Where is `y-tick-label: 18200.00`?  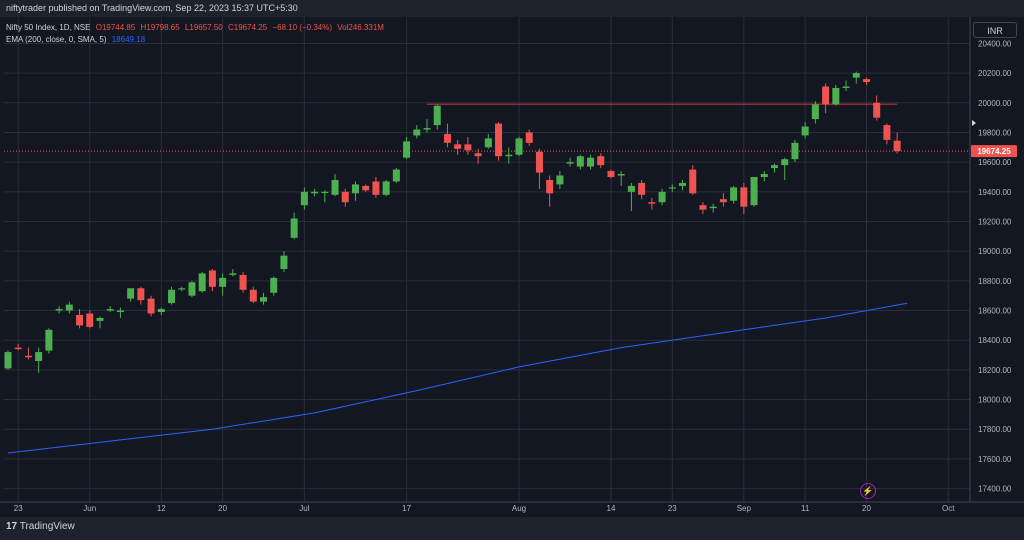 y-tick-label: 18200.00 is located at coordinates (995, 370).